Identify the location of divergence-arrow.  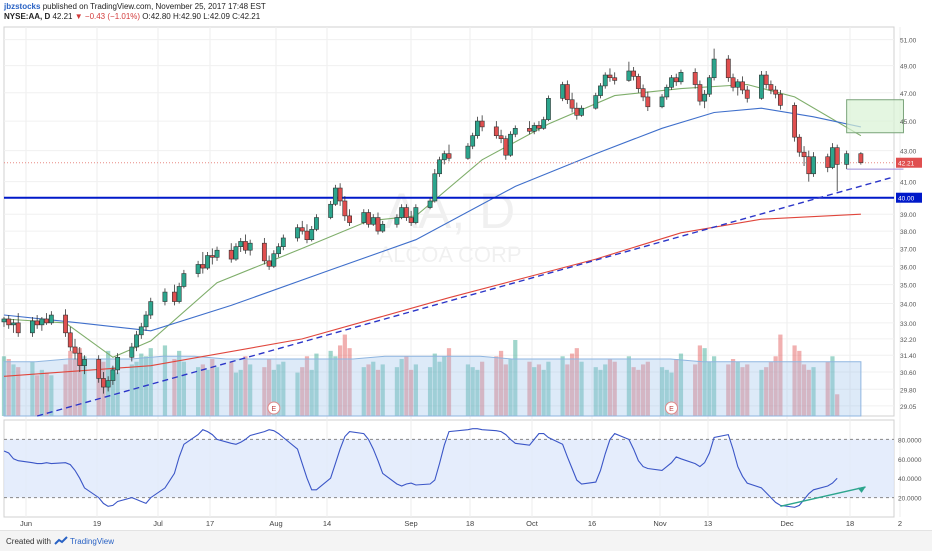
(823, 497).